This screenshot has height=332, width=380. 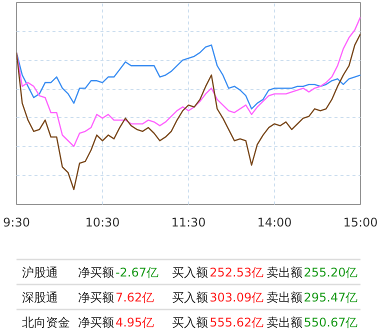 What do you see at coordinates (188, 223) in the screenshot?
I see `x-tick-label: 11:30` at bounding box center [188, 223].